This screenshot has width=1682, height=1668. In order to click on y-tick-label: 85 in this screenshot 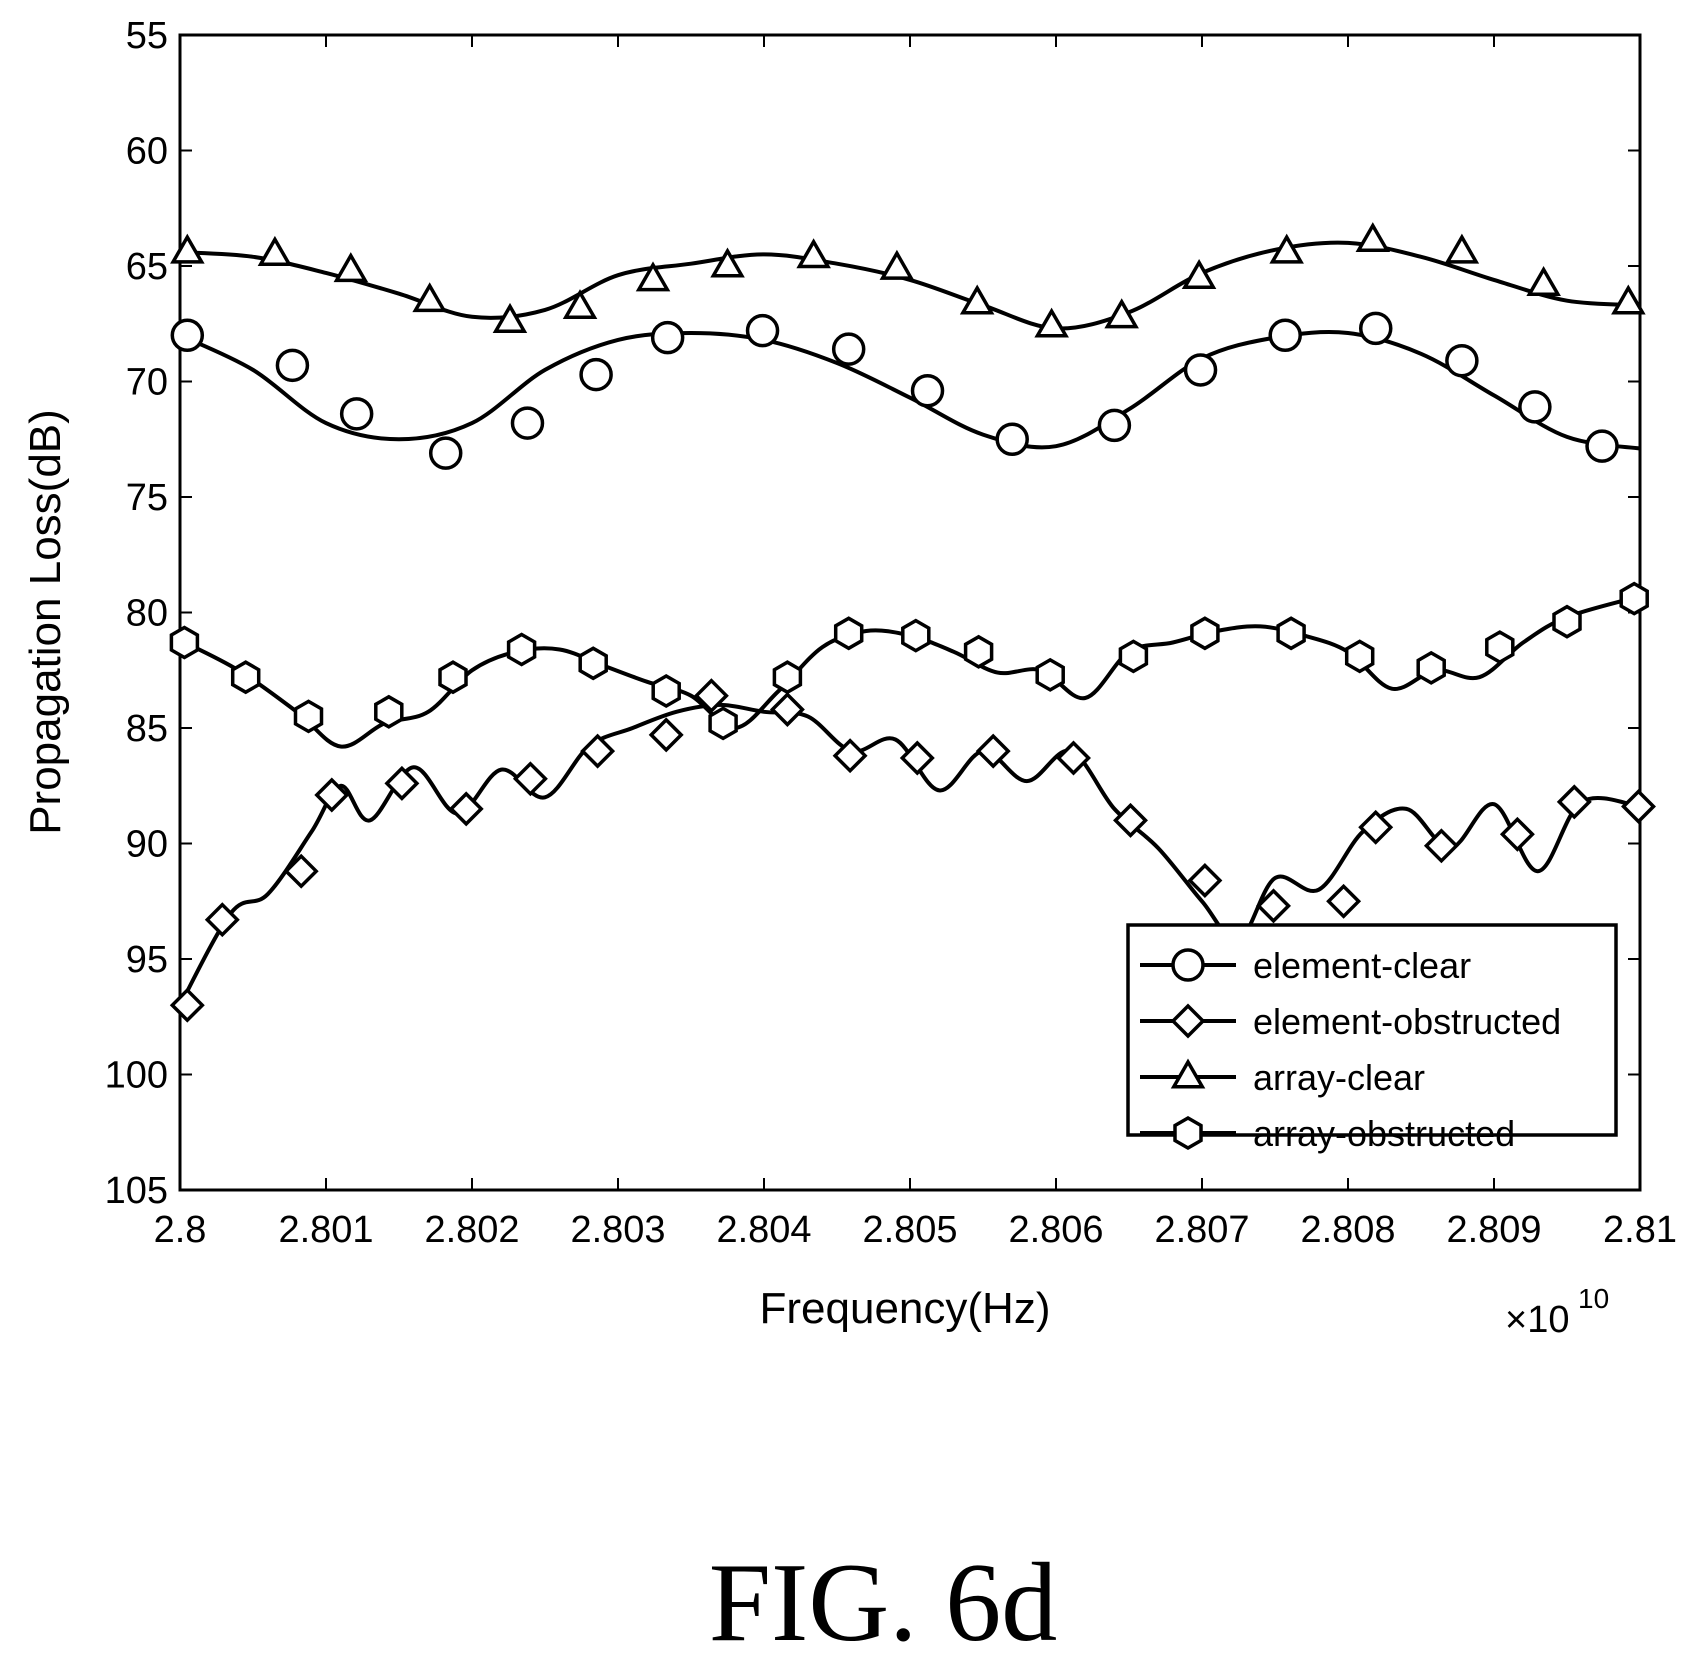, I will do `click(147, 729)`.